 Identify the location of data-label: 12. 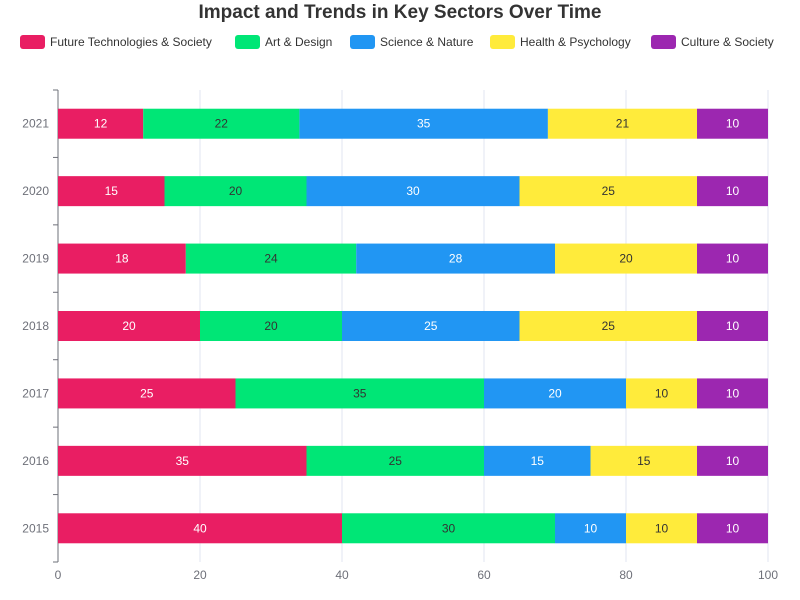
(101, 124).